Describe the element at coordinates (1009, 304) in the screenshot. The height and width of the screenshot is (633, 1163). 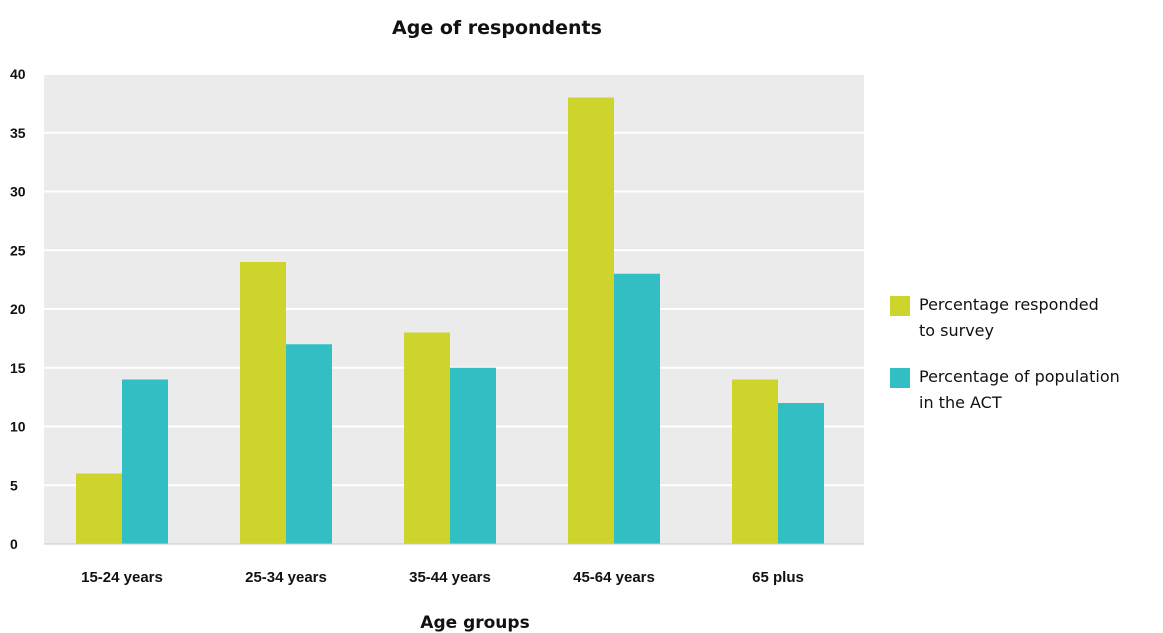
I see `legend-label: Percentage responded` at that location.